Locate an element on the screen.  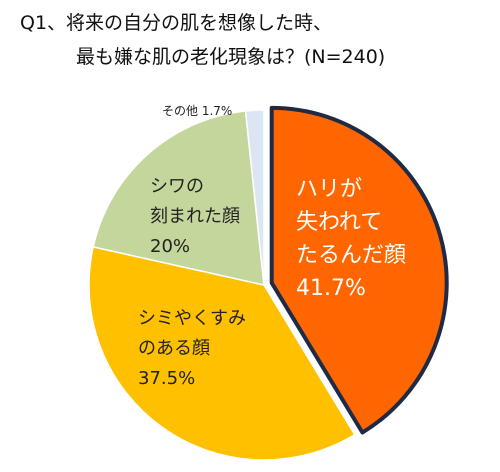
chart-title-line-2: 最も嫌な肌の老化現象は？(N=240) is located at coordinates (231, 57).